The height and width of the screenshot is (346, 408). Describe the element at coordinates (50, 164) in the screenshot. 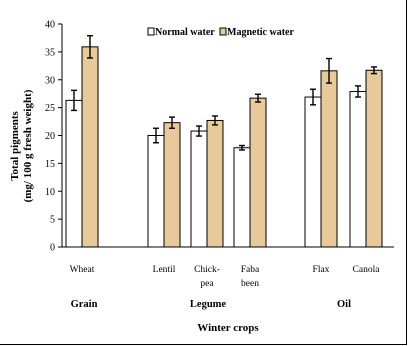

I see `y-tick-label-15: 15` at that location.